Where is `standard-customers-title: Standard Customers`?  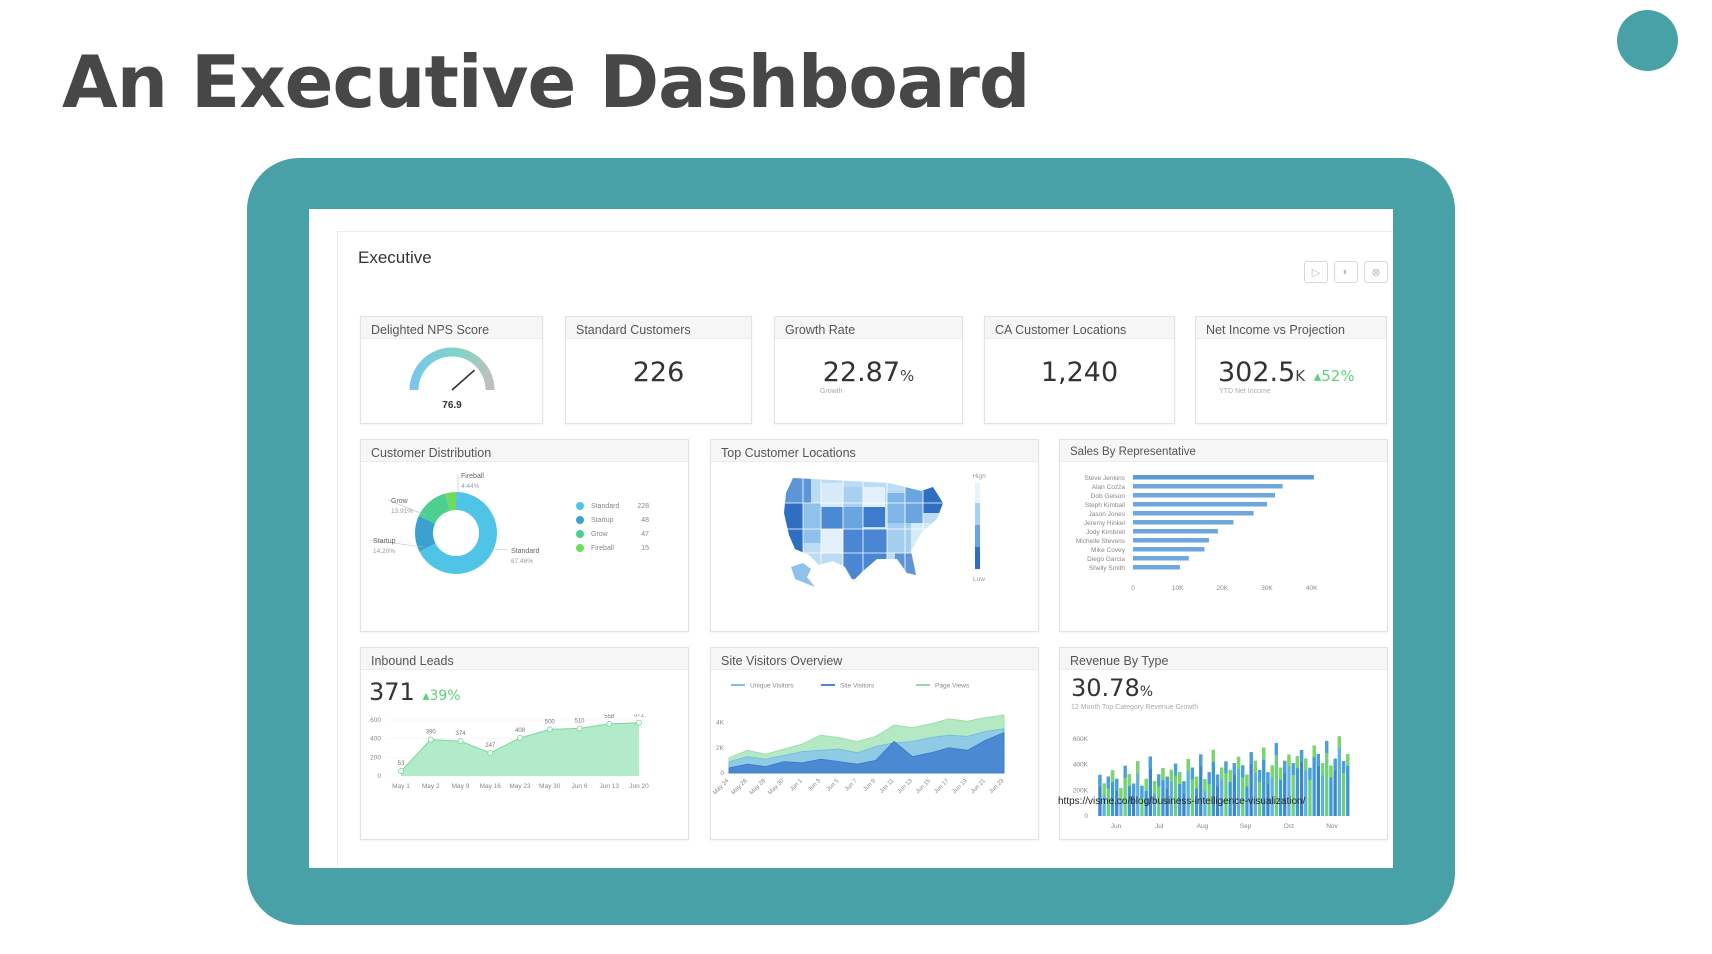
standard-customers-title: Standard Customers is located at coordinates (658, 328).